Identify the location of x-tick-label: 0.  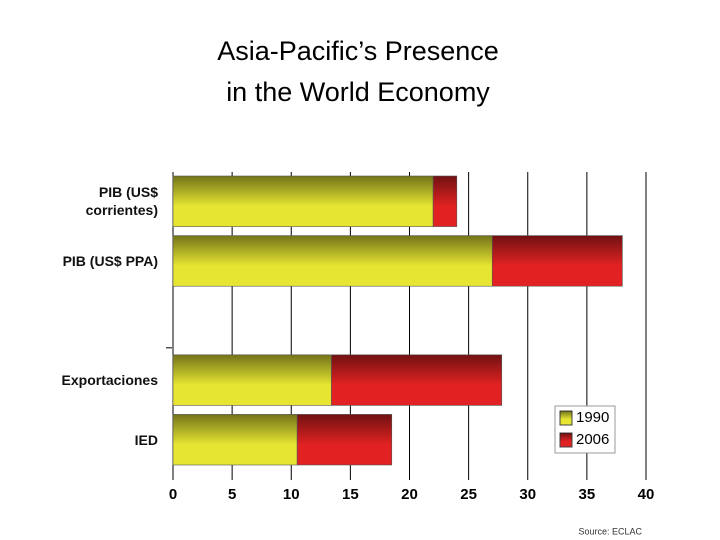
(173, 494).